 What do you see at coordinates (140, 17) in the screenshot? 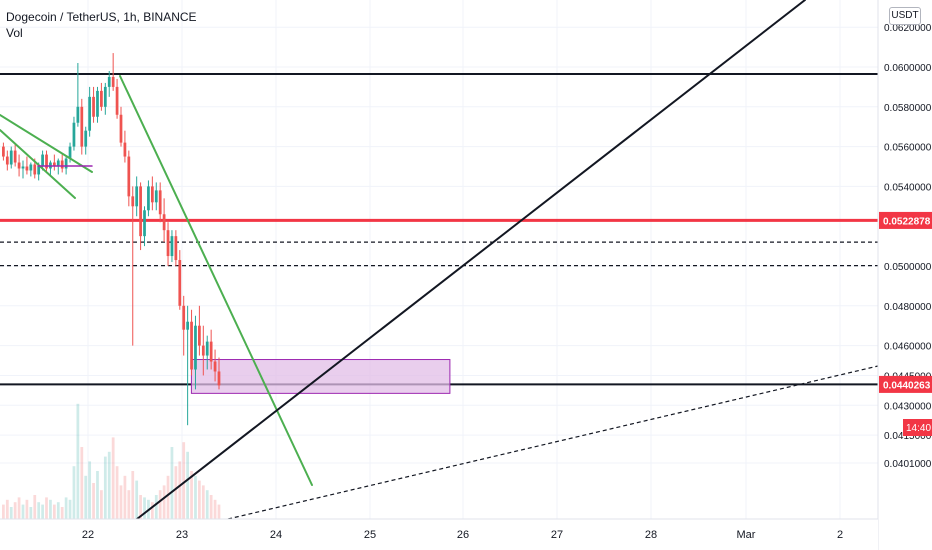
I see `legend-sep-2: ,` at bounding box center [140, 17].